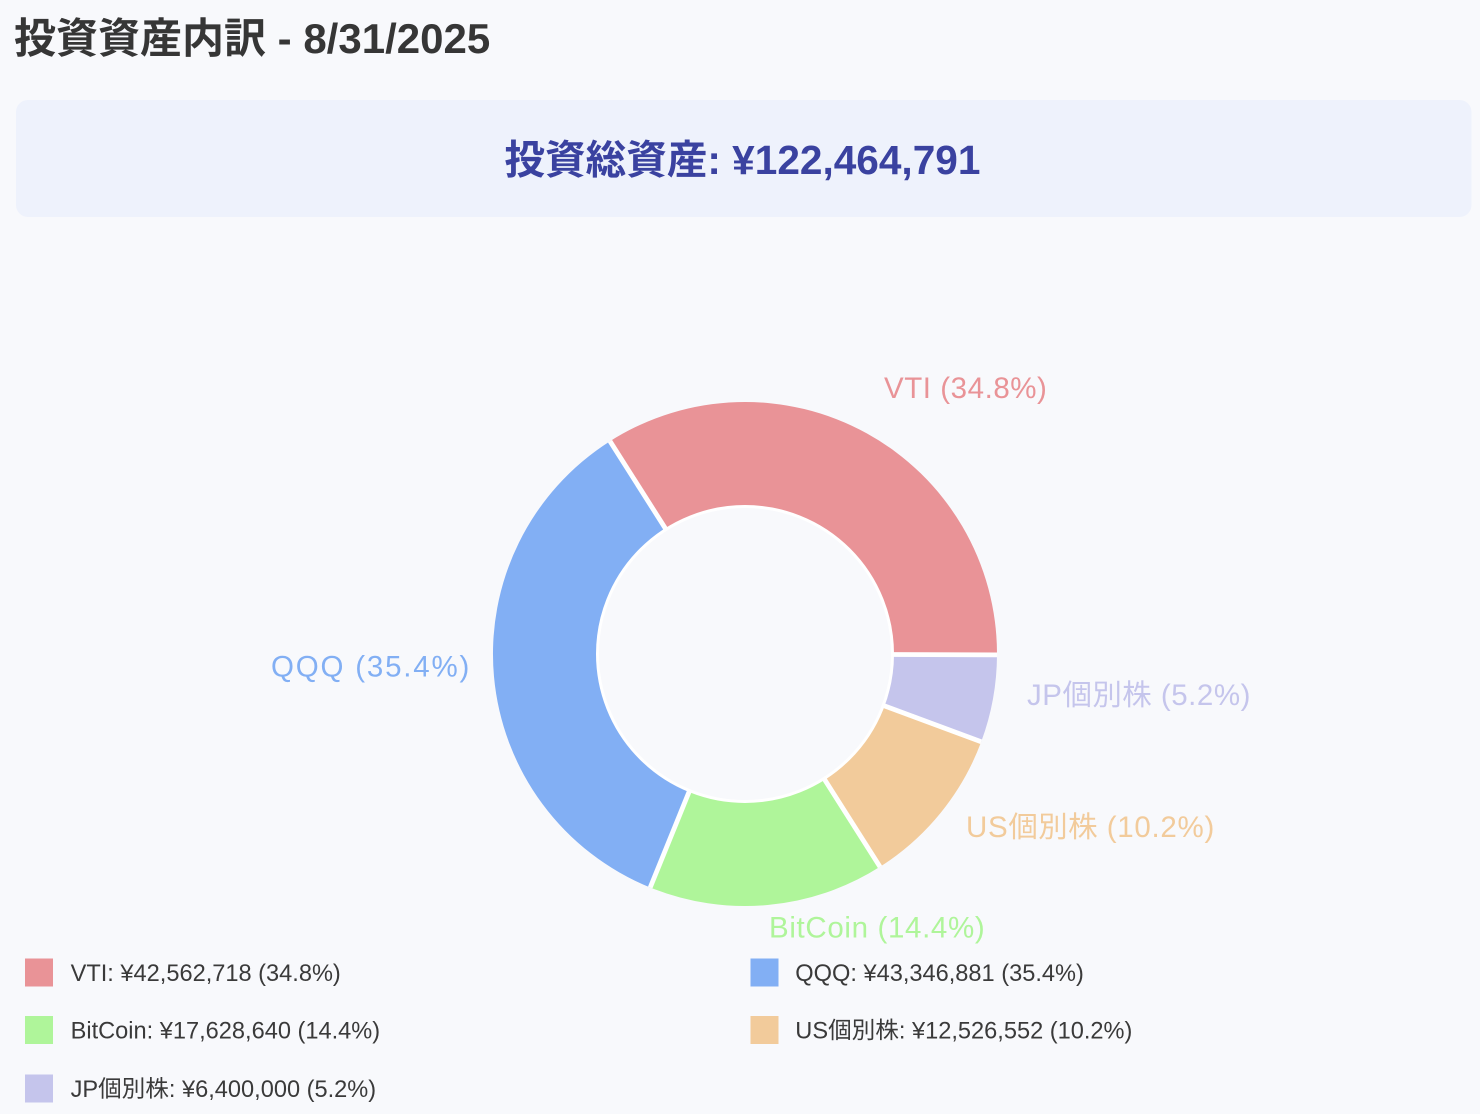 This screenshot has width=1480, height=1114. Describe the element at coordinates (843, 160) in the screenshot. I see `svg-text:: ¥122,464,791: : ¥122,464,791` at that location.